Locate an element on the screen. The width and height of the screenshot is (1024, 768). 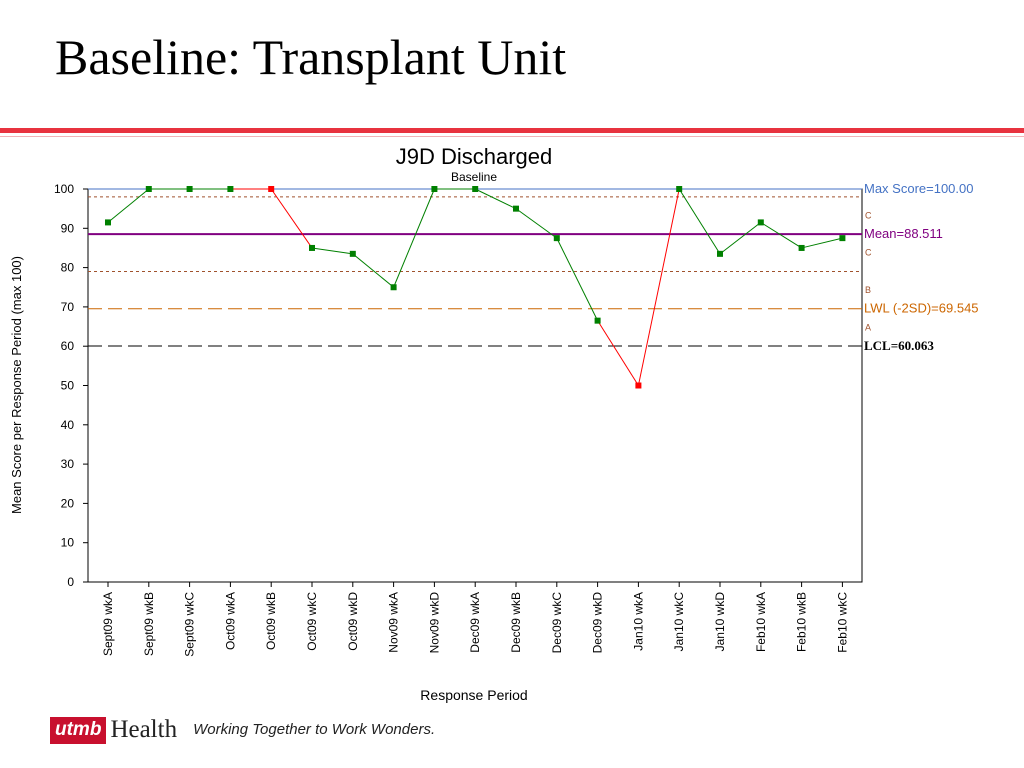
chart-subtitle: Baseline is located at coordinates (474, 177).